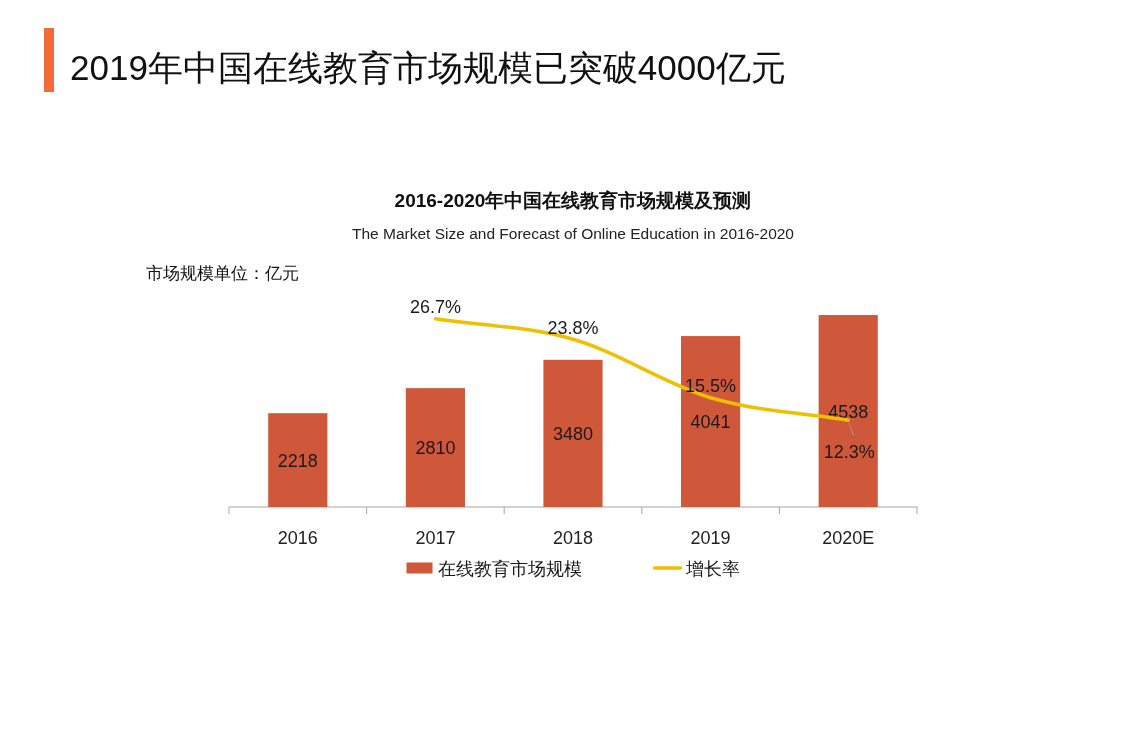 The height and width of the screenshot is (737, 1134). Describe the element at coordinates (435, 307) in the screenshot. I see `data-label: 26.7%` at that location.